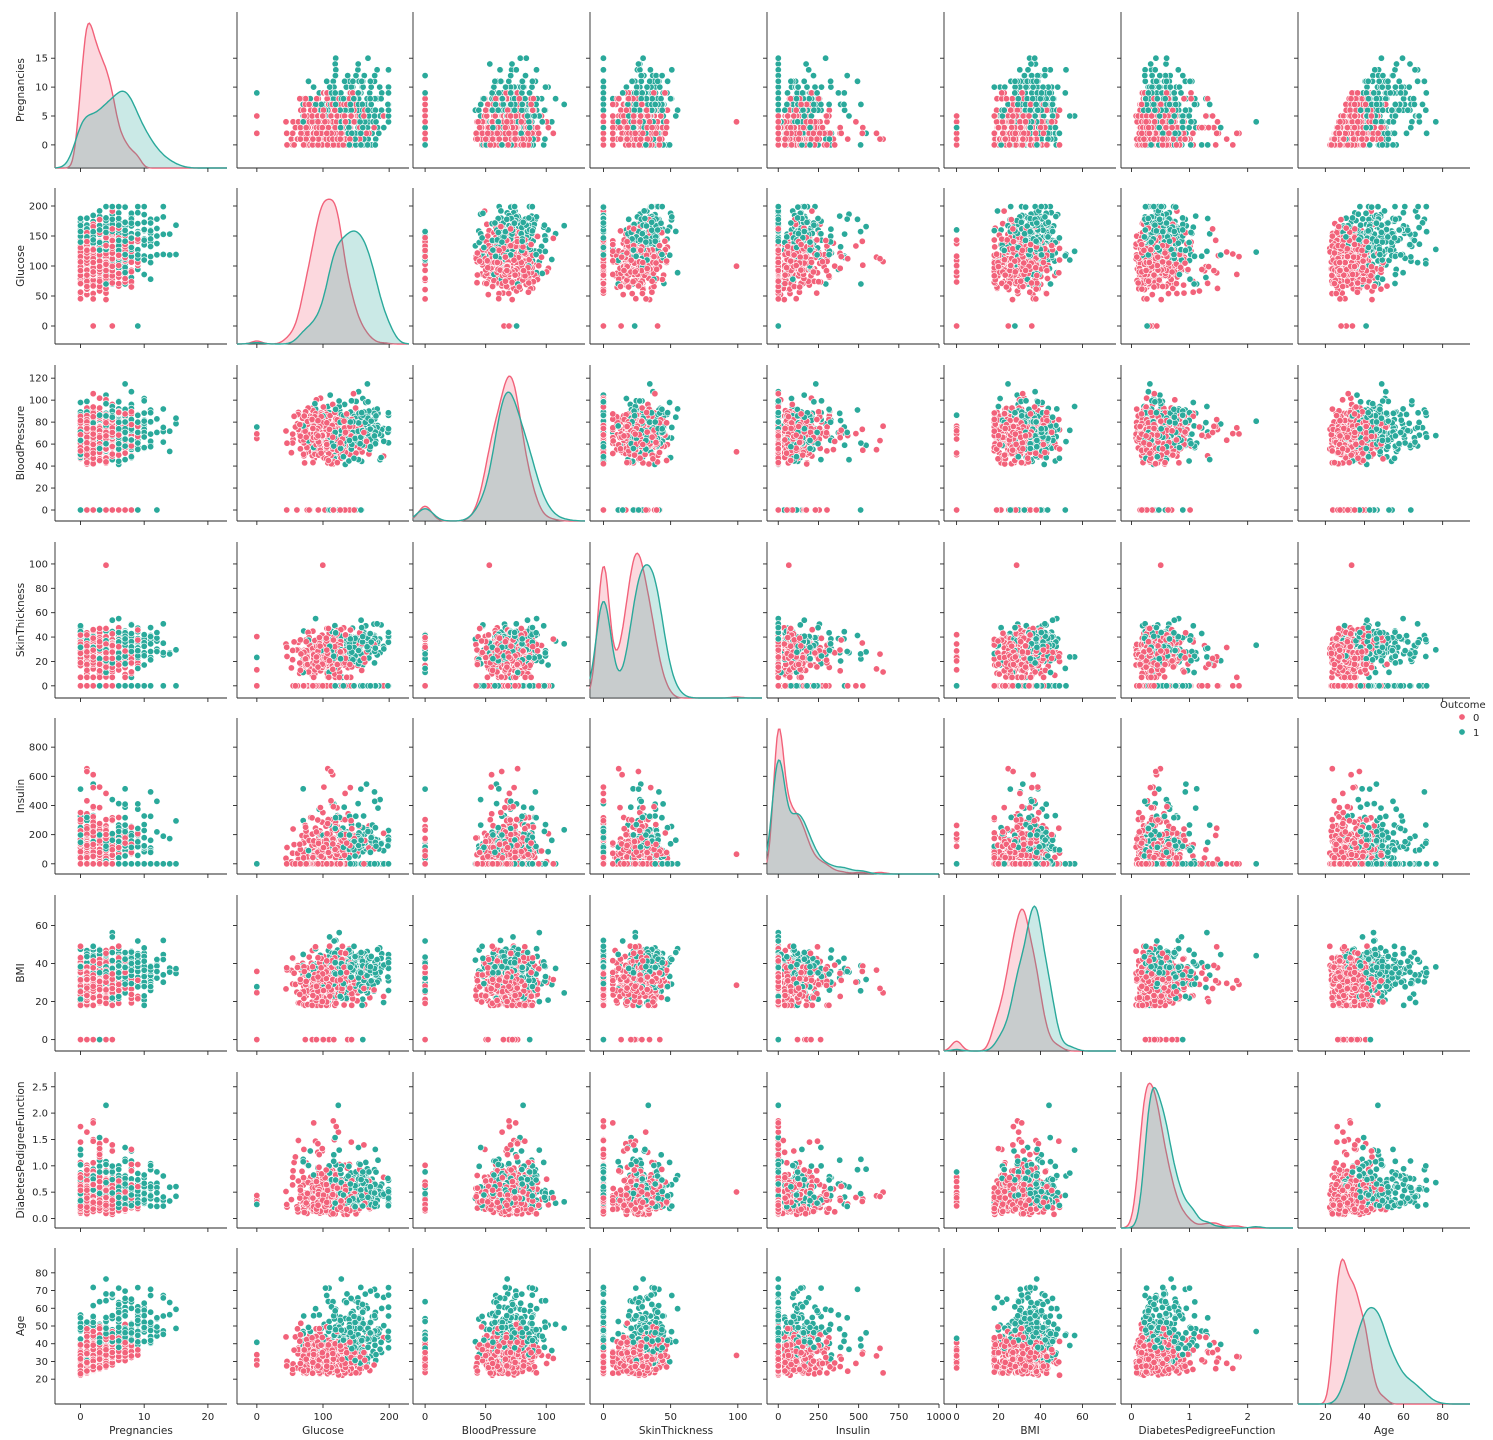  What do you see at coordinates (674, 92) in the screenshot?
I see `panel-Pregnancies-vs-SkinThickness` at bounding box center [674, 92].